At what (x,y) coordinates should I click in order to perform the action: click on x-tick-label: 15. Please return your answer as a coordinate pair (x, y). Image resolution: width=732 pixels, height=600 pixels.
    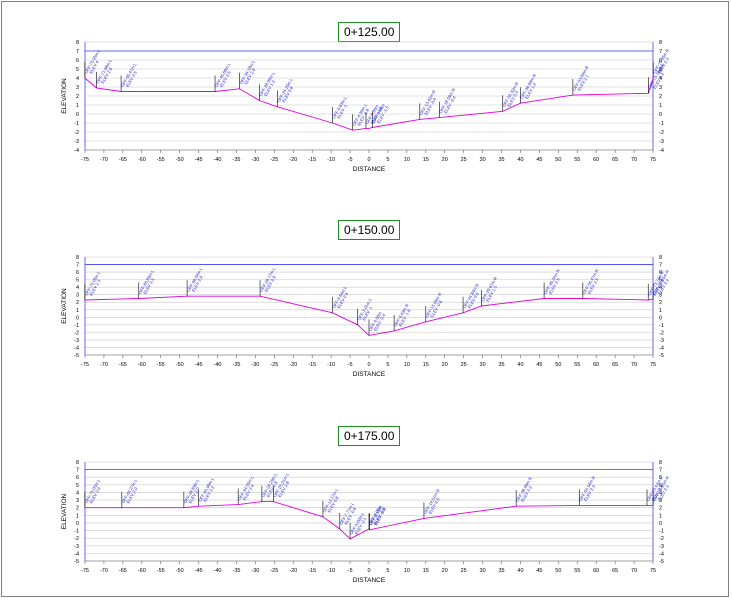
    Looking at the image, I should click on (426, 365).